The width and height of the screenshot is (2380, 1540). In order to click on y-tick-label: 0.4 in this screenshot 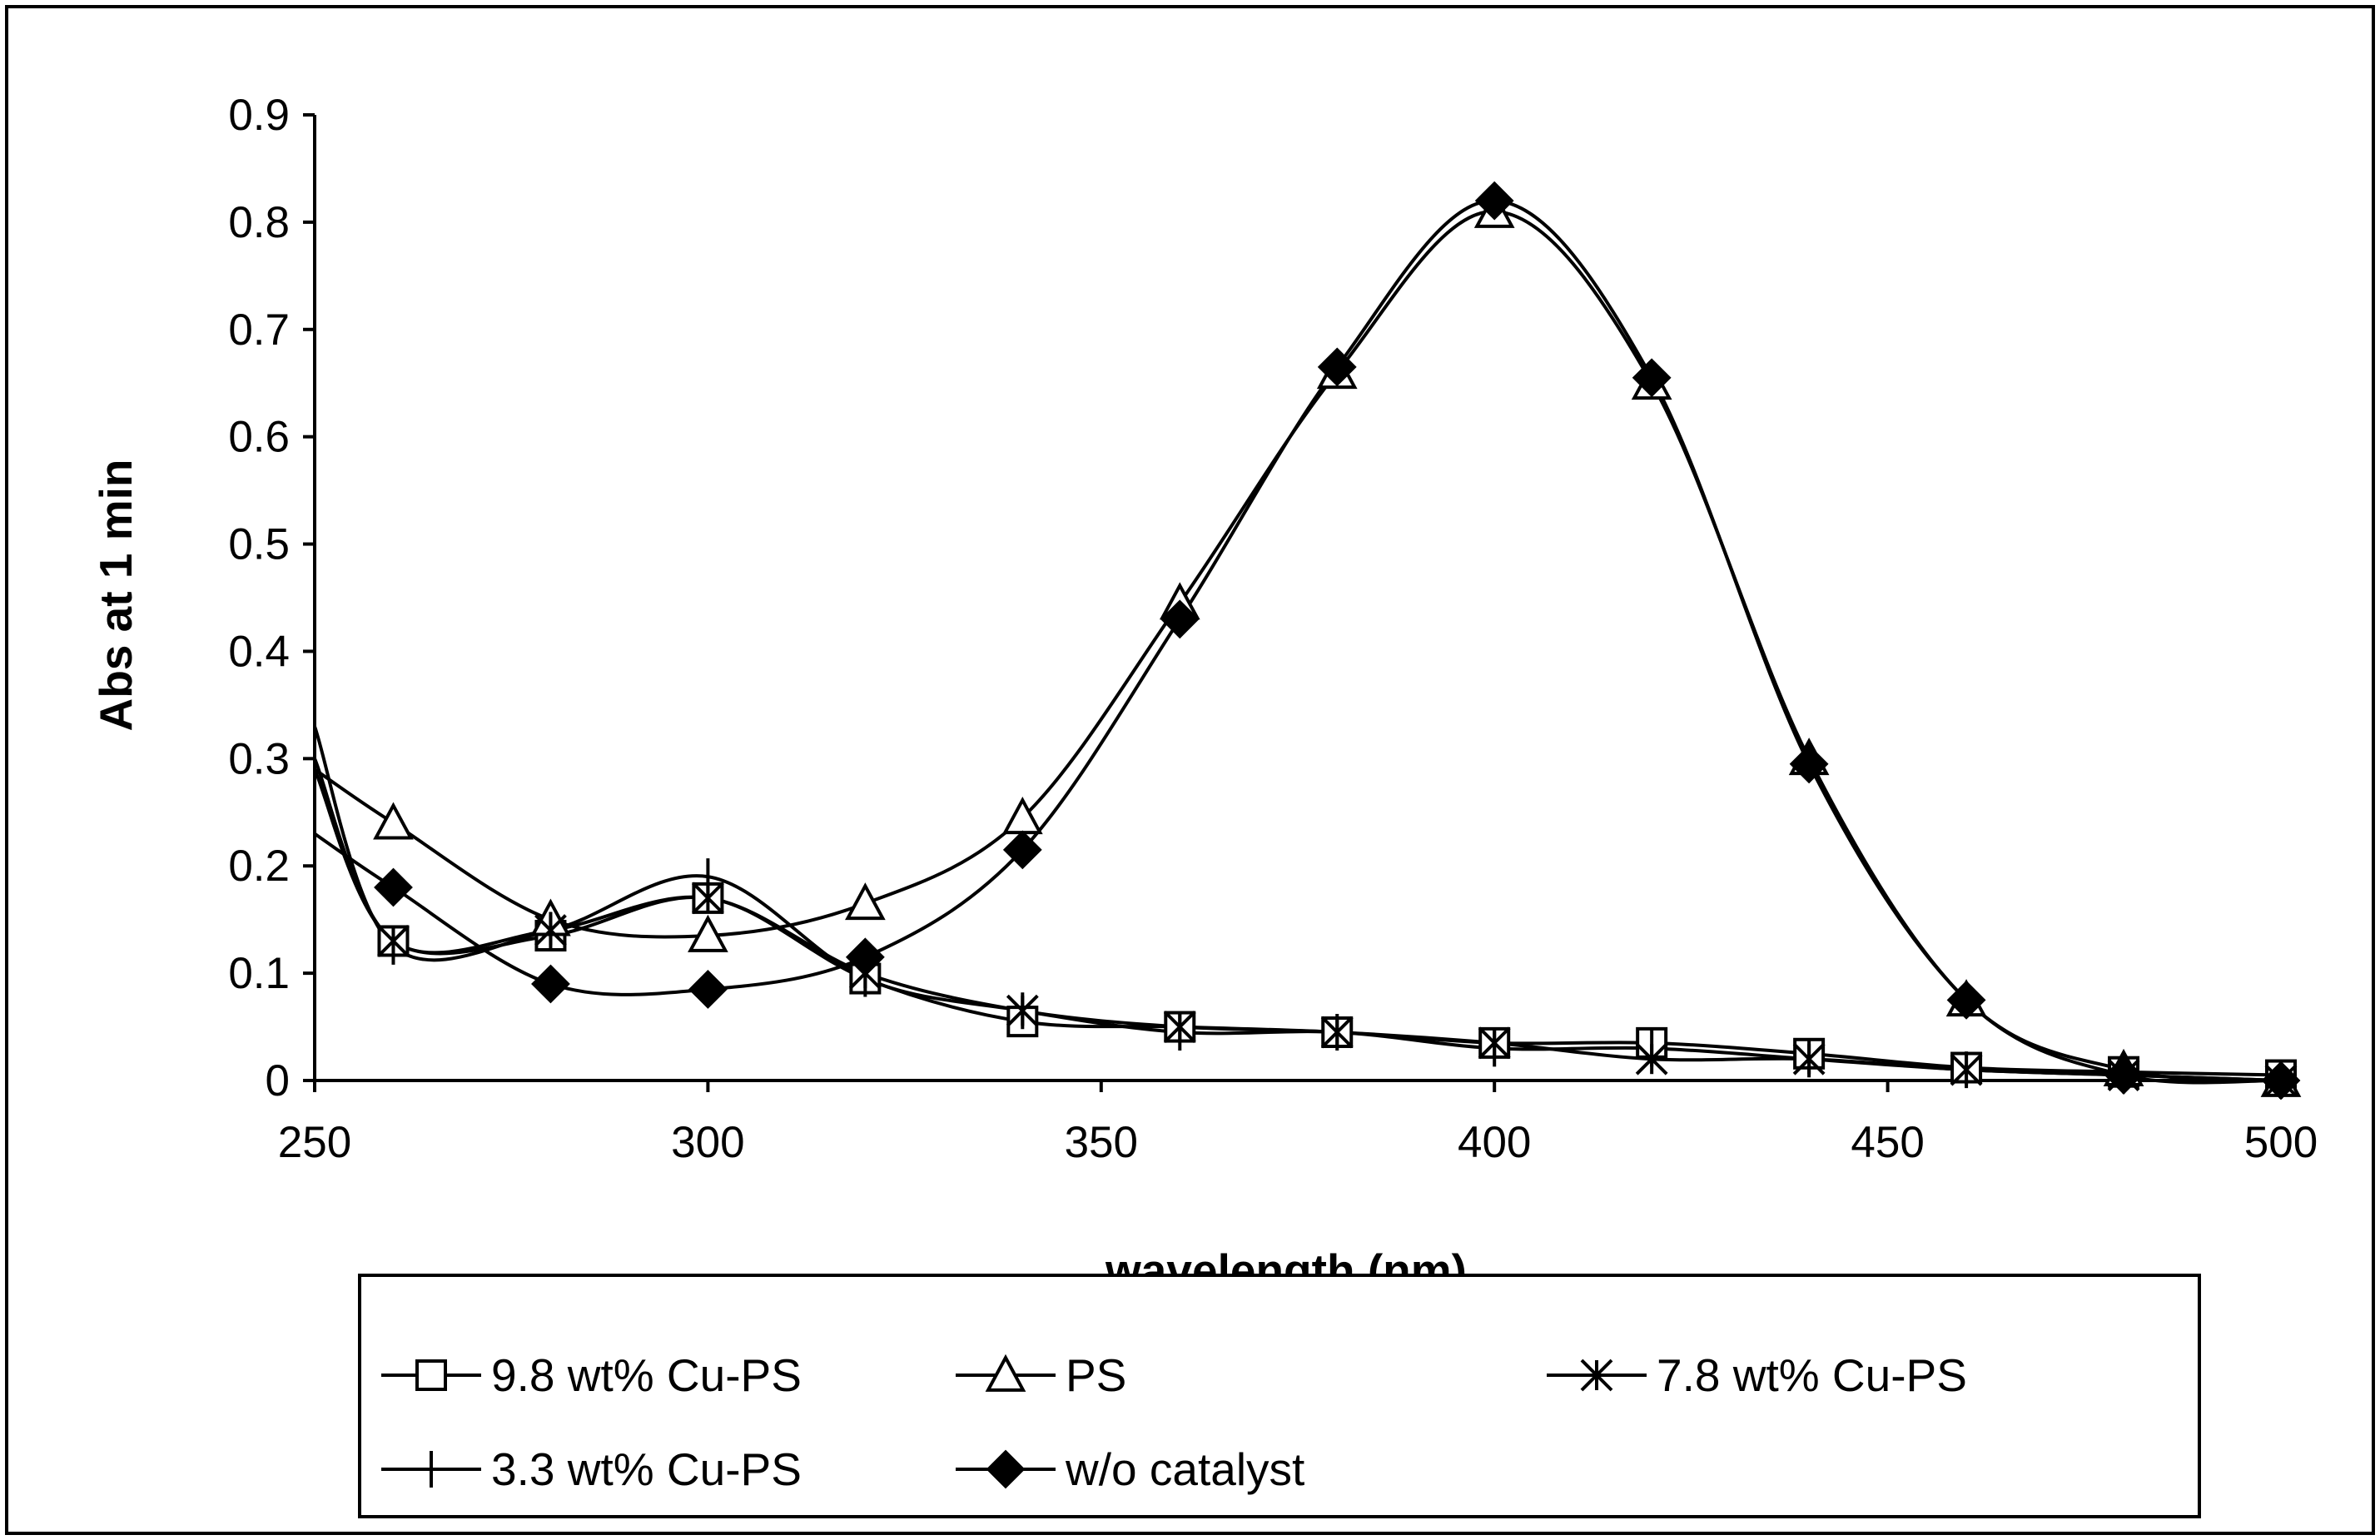, I will do `click(259, 651)`.